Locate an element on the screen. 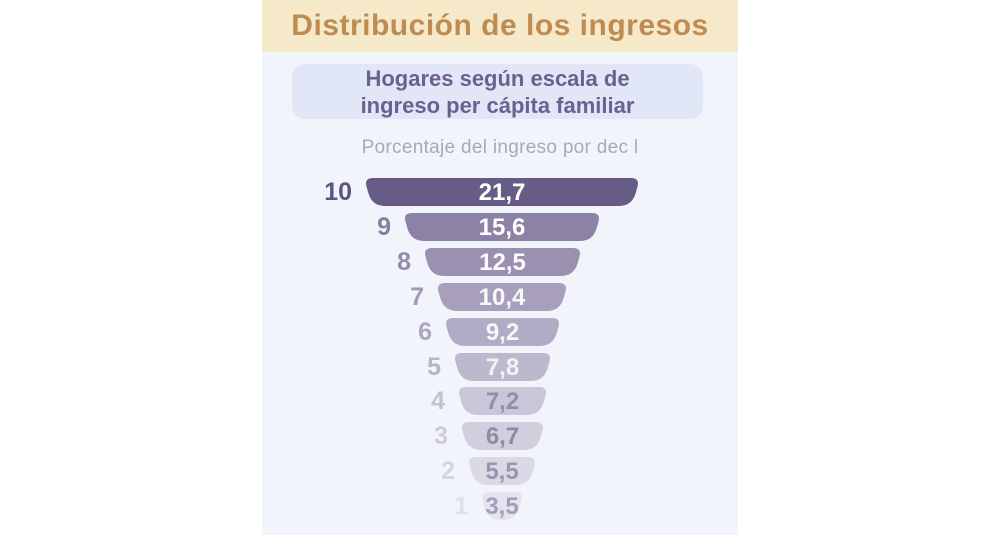 The height and width of the screenshot is (535, 1000). bar-value: 12,5 is located at coordinates (502, 262).